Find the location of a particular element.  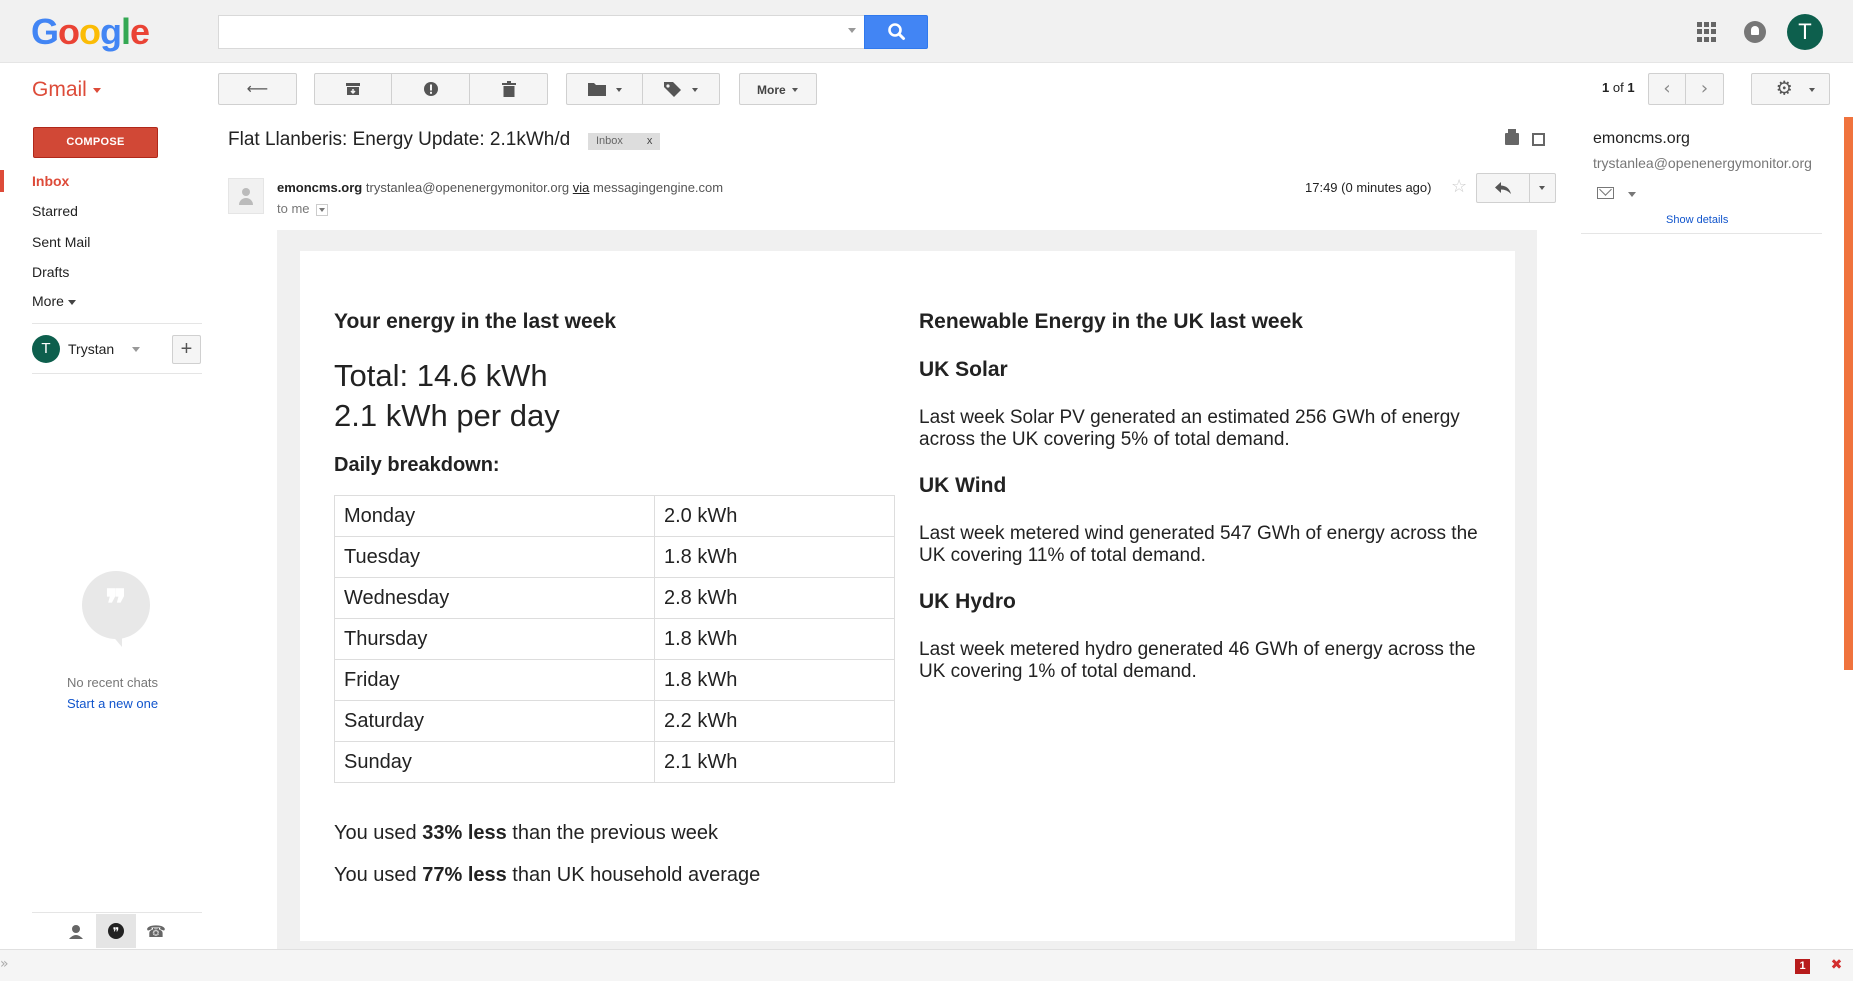

open-new-window-icon is located at coordinates (1538, 139).